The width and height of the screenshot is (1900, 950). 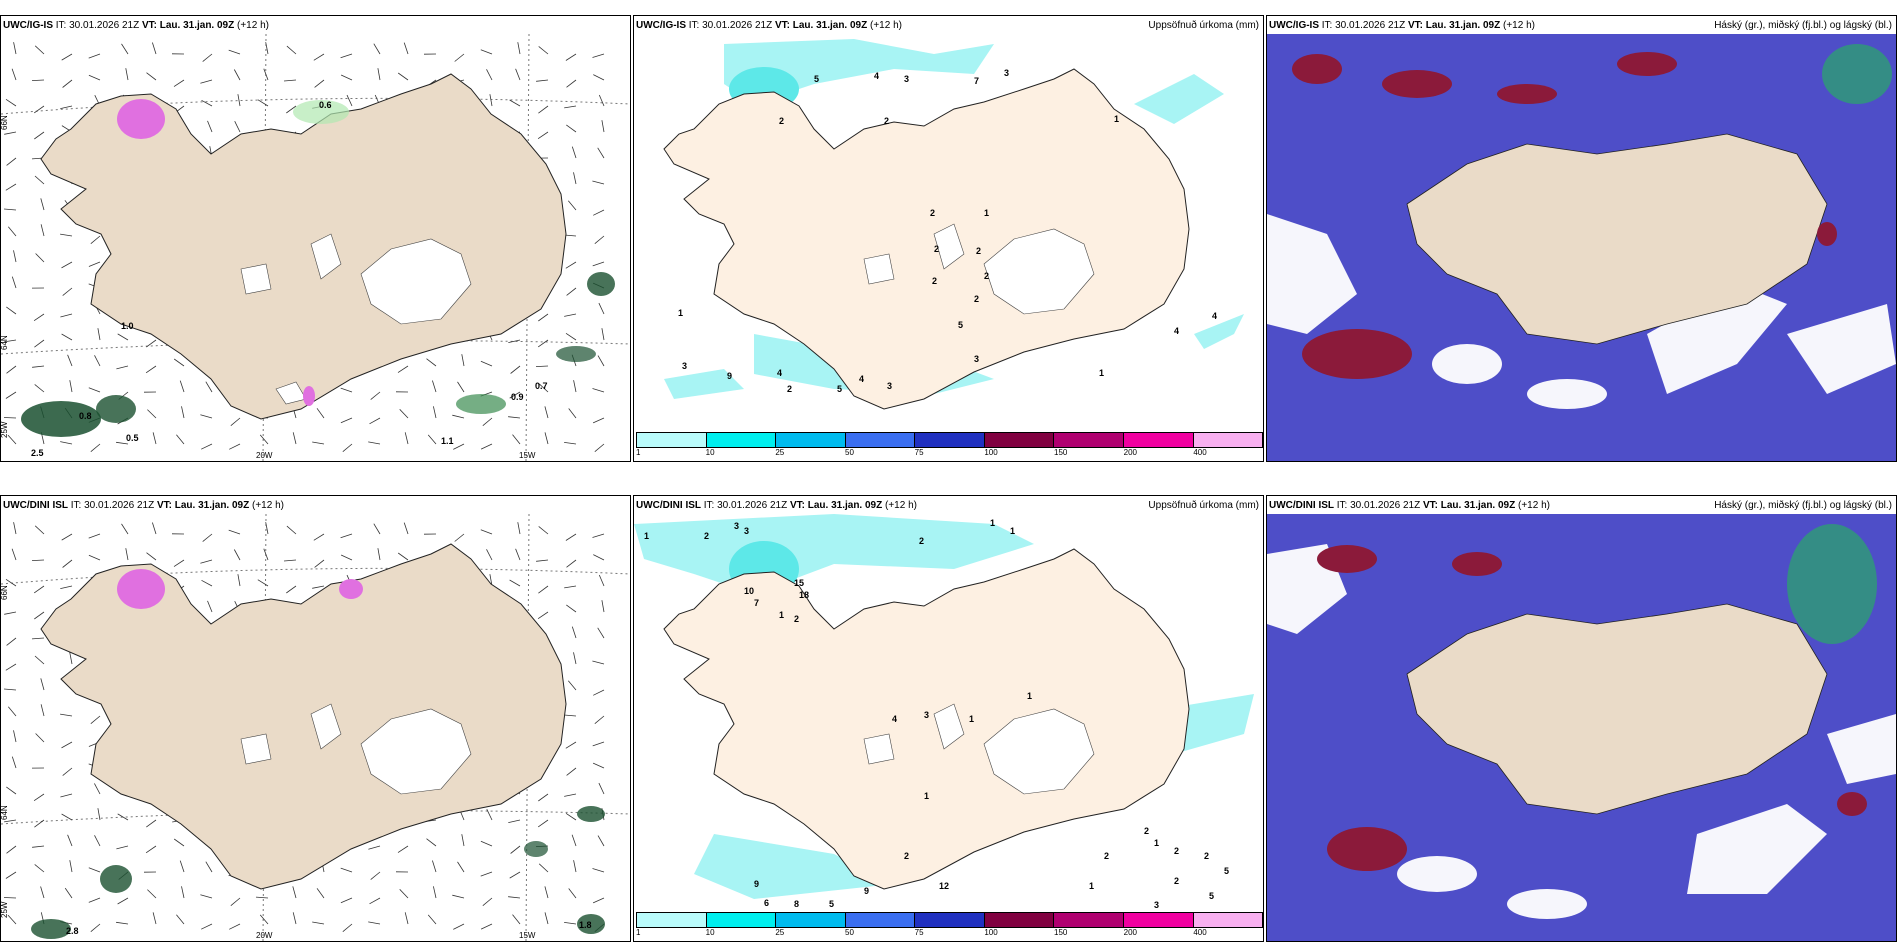 I want to click on colorbar-tick: 400, so click(x=1200, y=452).